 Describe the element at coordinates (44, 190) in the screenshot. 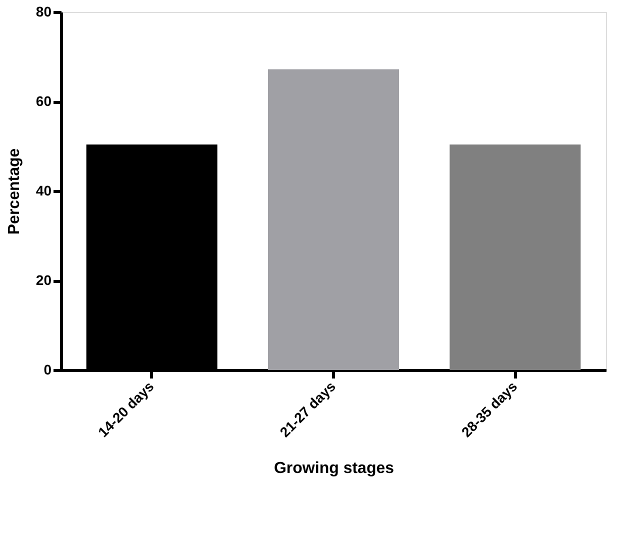

I see `y-tick-label: 40` at that location.